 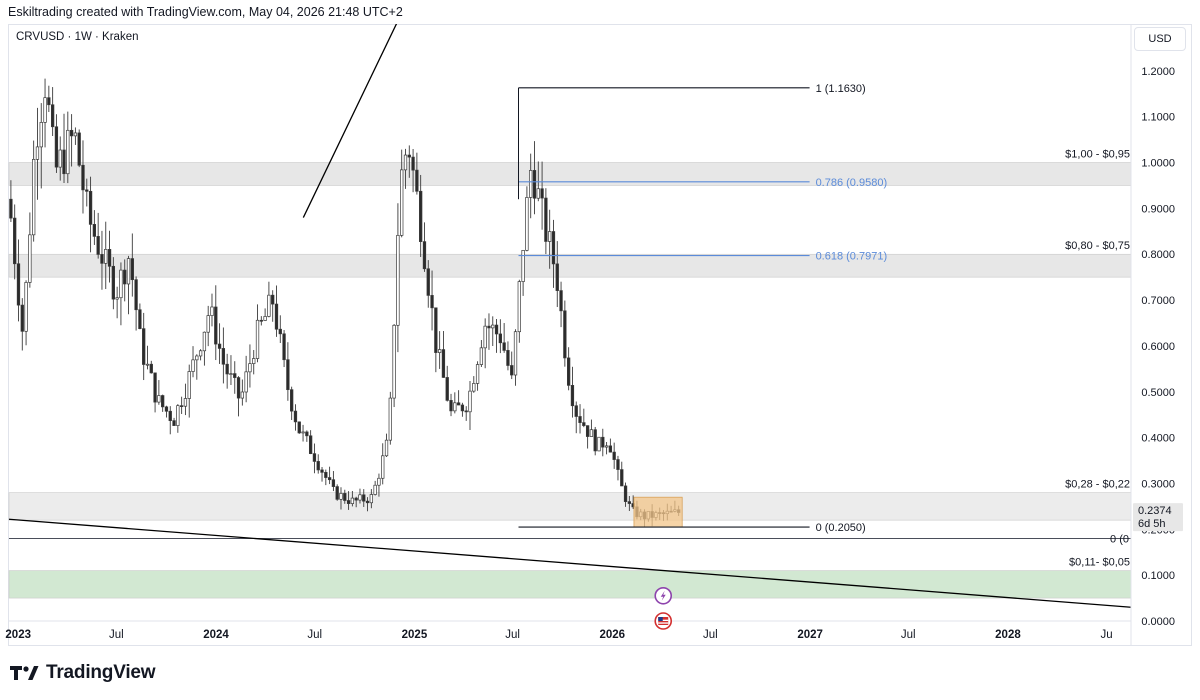 What do you see at coordinates (1107, 635) in the screenshot?
I see `x-tick-label: Ju` at bounding box center [1107, 635].